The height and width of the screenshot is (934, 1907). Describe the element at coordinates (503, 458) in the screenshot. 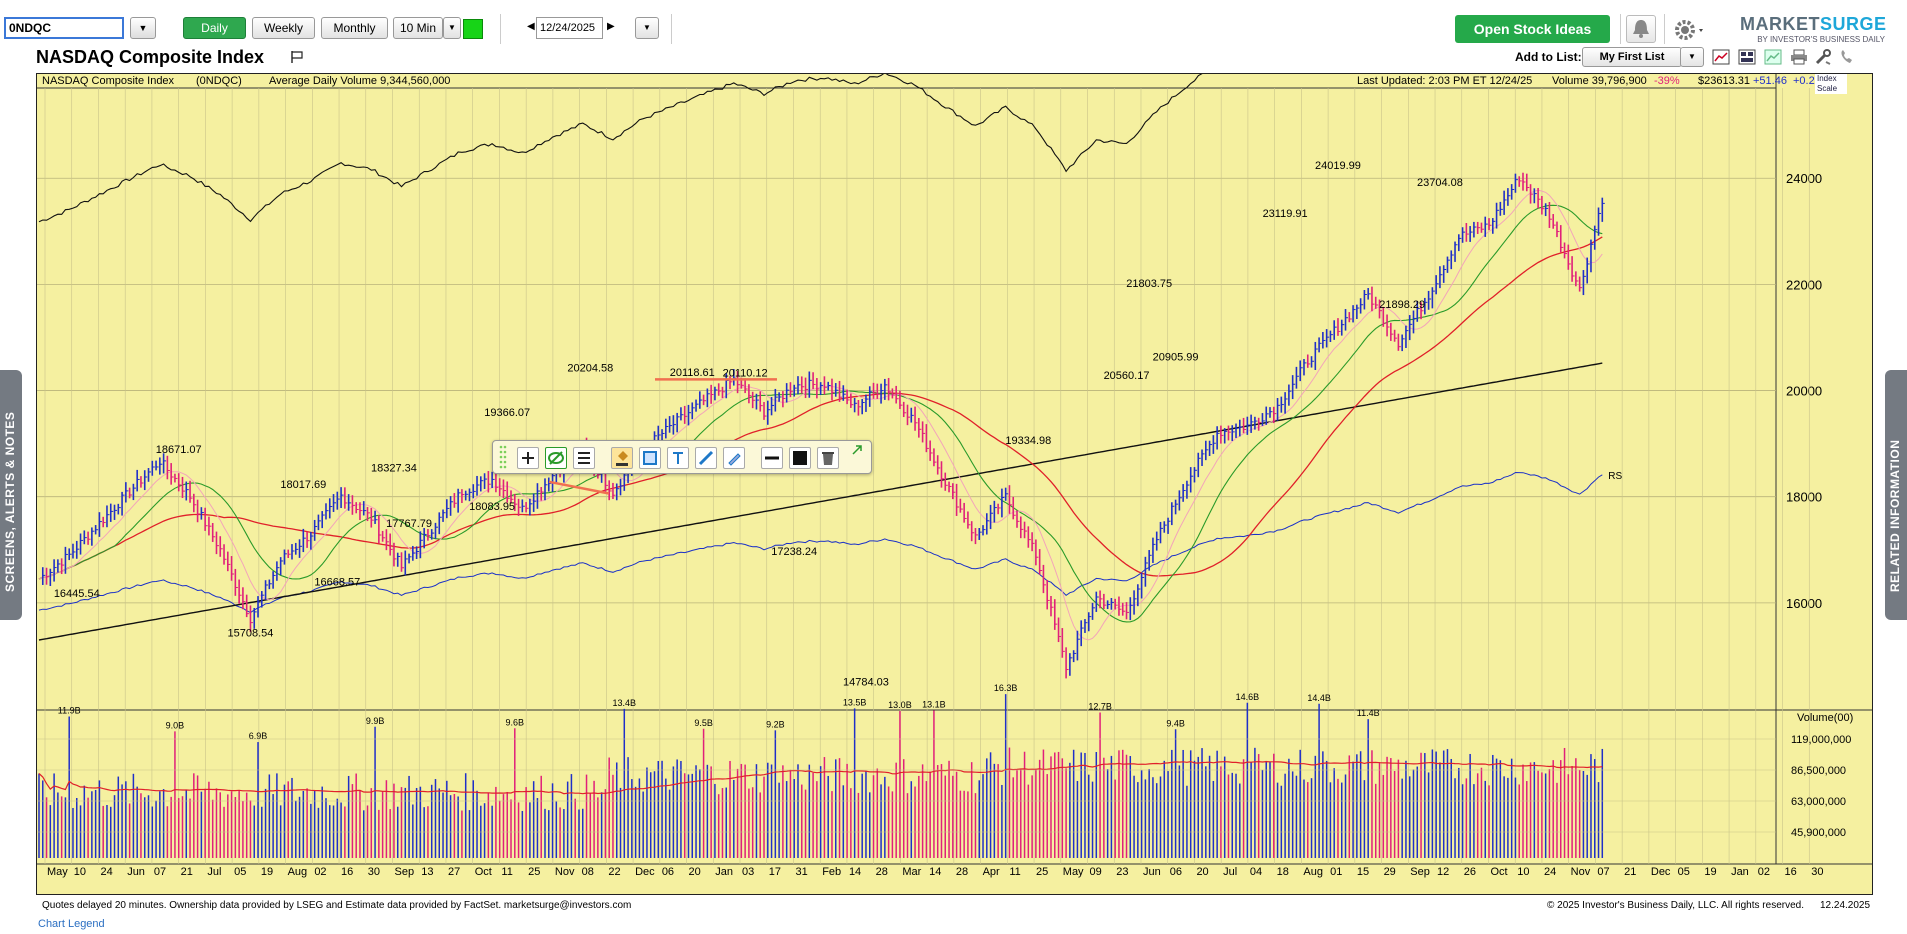

I see `palette-drag-handle-icon` at that location.